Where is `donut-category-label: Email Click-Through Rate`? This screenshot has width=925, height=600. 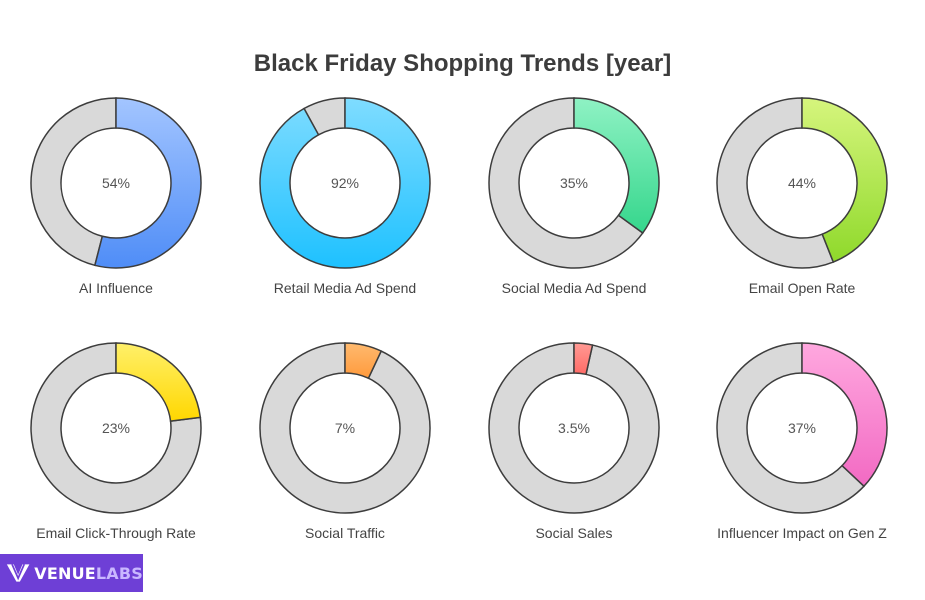
donut-category-label: Email Click-Through Rate is located at coordinates (116, 533).